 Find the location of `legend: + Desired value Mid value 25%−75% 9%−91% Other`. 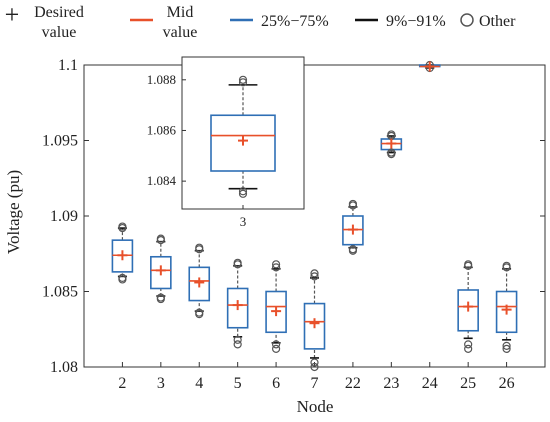

legend: + Desired value Mid value 25%−75% 9%−91% Other is located at coordinates (260, 20).